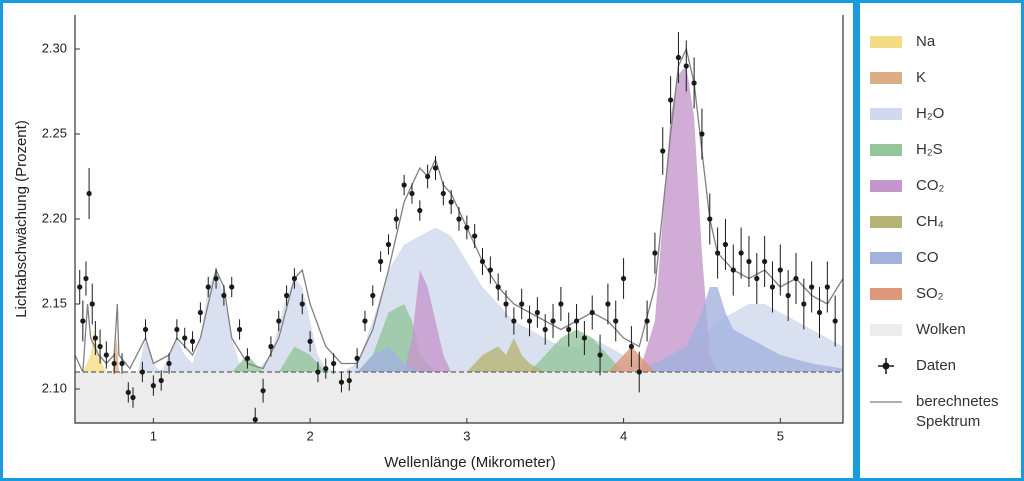  Describe the element at coordinates (469, 462) in the screenshot. I see `x-axis-label: Wellenlänge (Mikrometer)` at that location.